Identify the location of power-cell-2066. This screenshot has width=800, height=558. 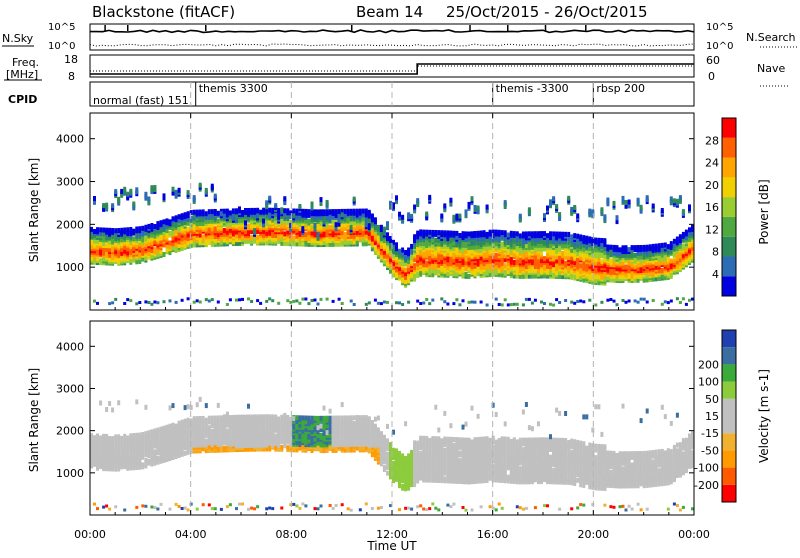
(426, 263).